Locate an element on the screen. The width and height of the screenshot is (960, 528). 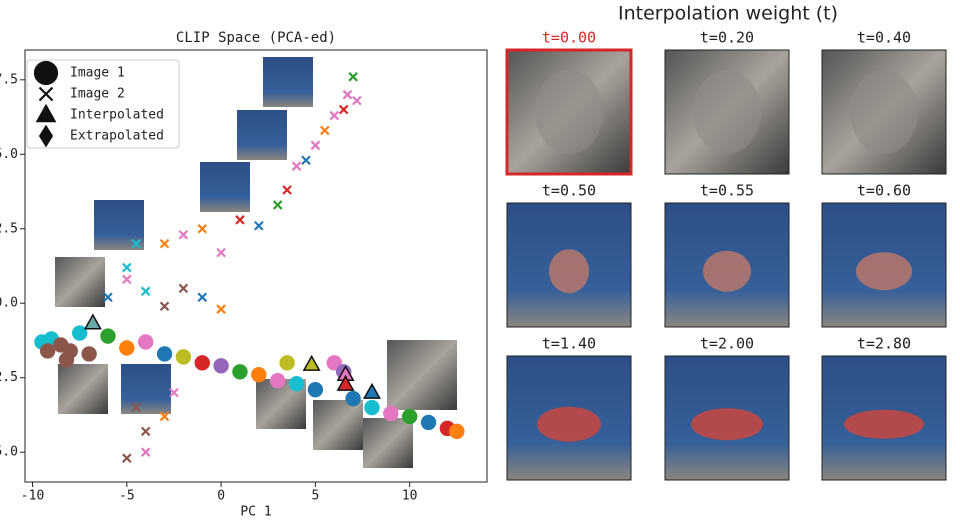
x-tick-label: 5 is located at coordinates (315, 496).